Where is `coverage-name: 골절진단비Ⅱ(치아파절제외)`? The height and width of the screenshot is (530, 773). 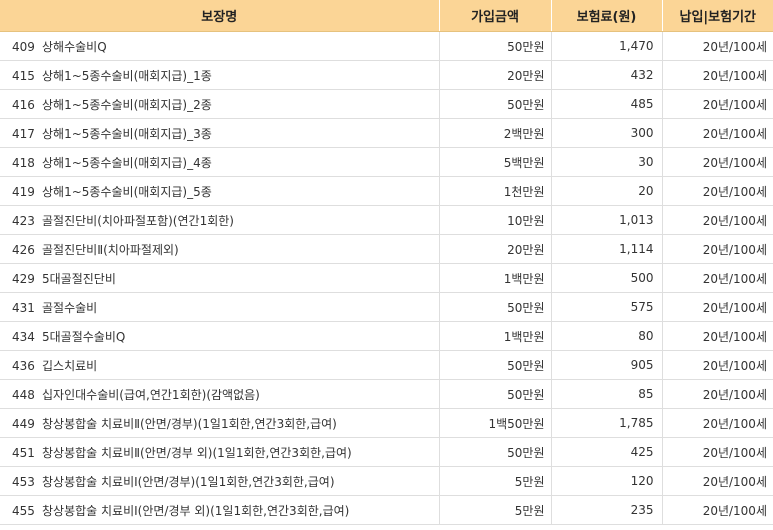 coverage-name: 골절진단비Ⅱ(치아파절제외) is located at coordinates (110, 249).